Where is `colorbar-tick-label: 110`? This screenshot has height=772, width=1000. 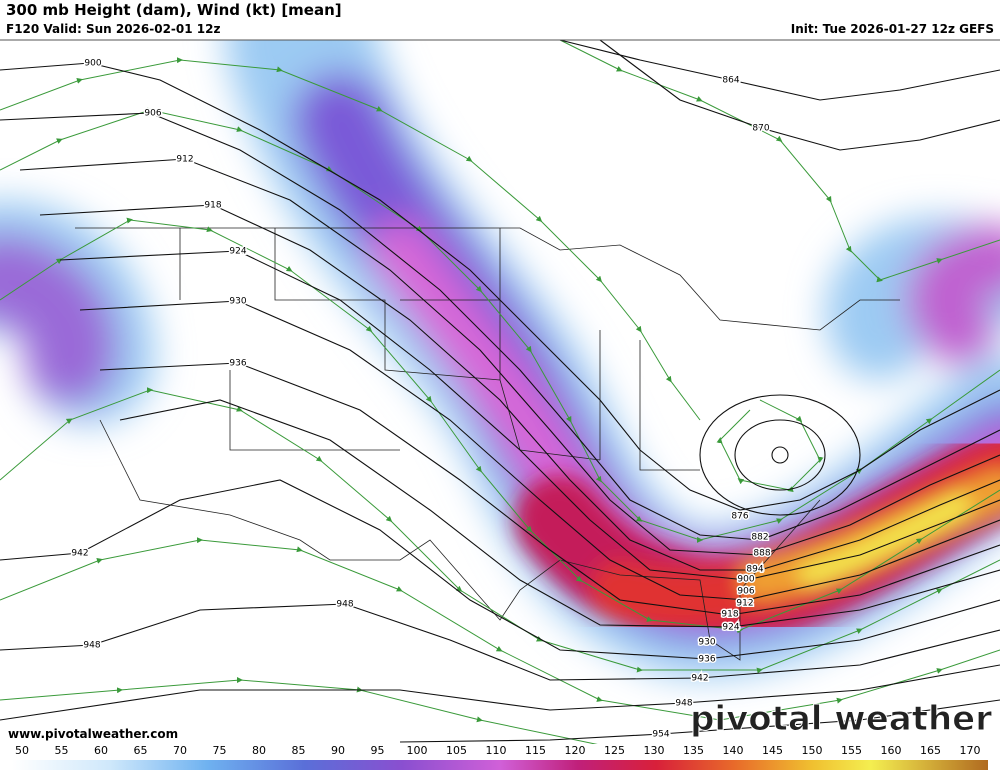
colorbar-tick-label: 110 is located at coordinates (496, 750).